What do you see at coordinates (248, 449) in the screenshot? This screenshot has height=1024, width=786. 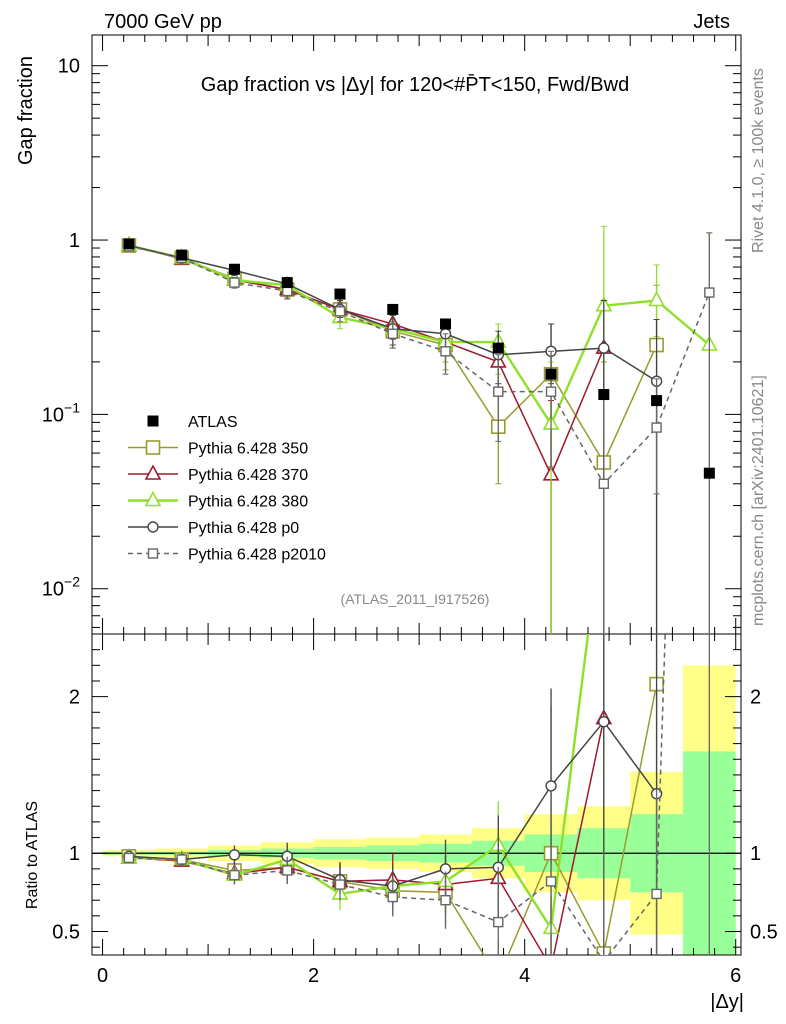 I see `legend-label: Pythia 6.428 350` at bounding box center [248, 449].